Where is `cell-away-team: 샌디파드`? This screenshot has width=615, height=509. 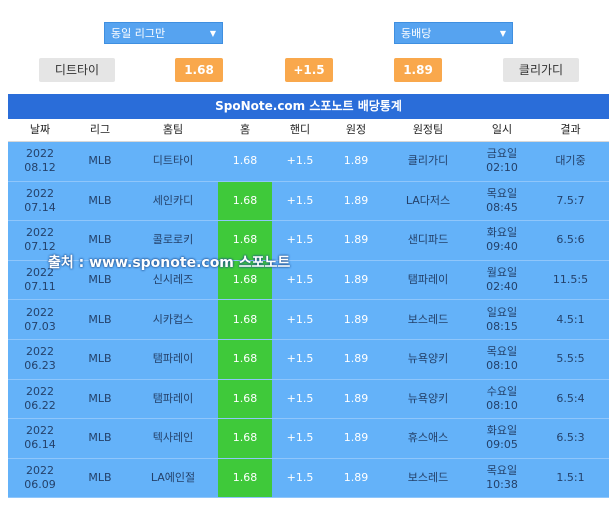 cell-away-team: 샌디파드 is located at coordinates (428, 240).